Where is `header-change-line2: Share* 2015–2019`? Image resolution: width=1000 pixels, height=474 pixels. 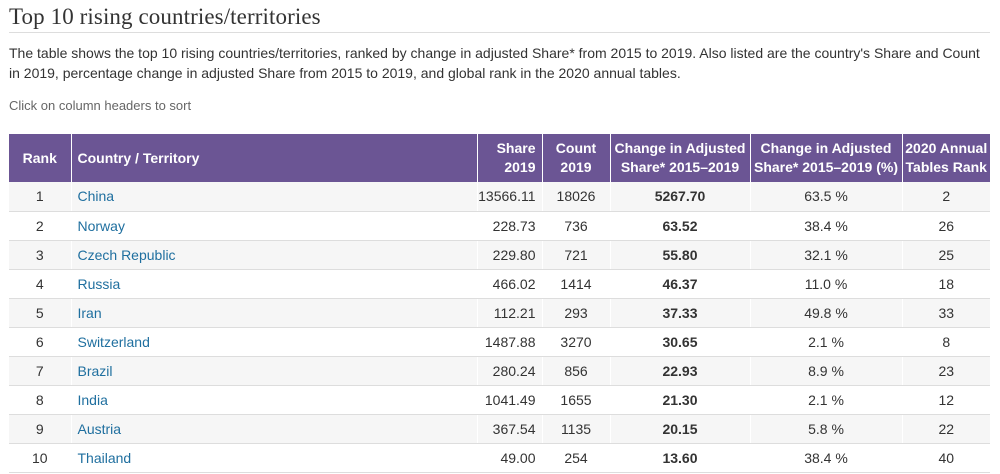
header-change-line2: Share* 2015–2019 is located at coordinates (680, 167).